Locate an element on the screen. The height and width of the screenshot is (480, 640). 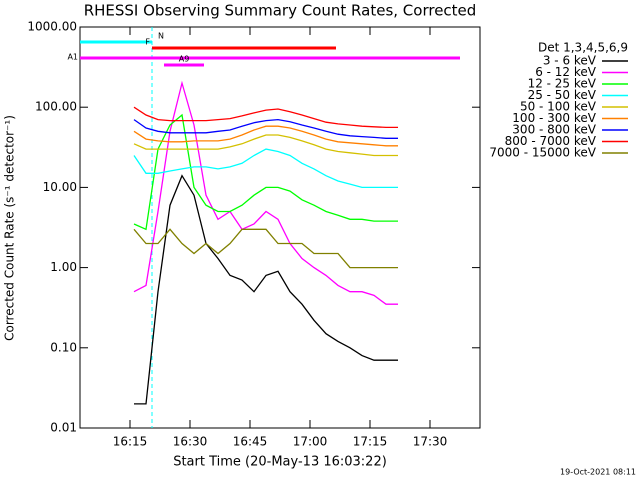
footer: 19-Oct-2021 08:11 is located at coordinates (598, 472).